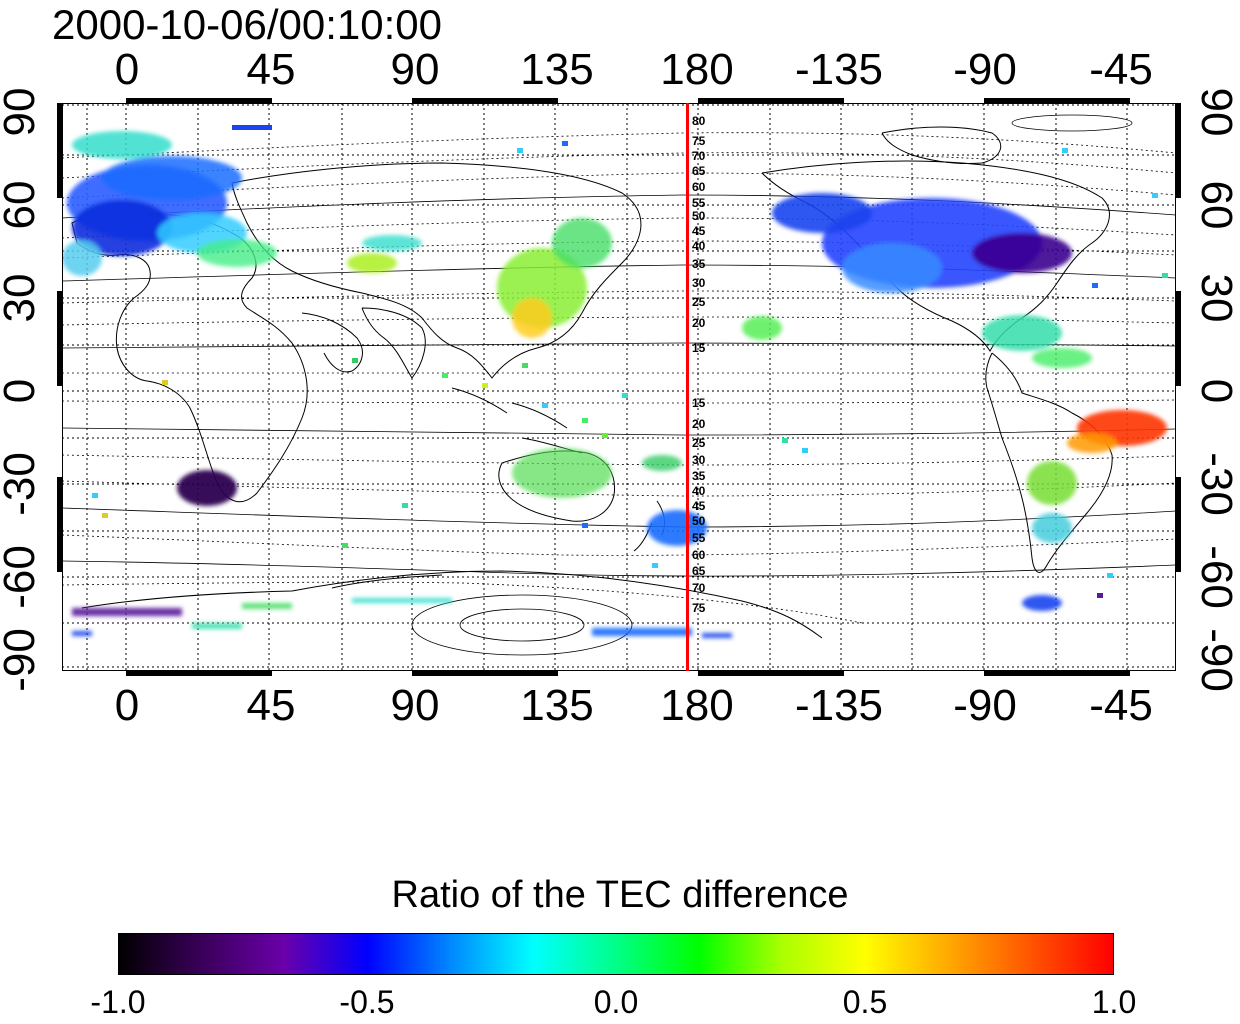 The height and width of the screenshot is (1024, 1240). Describe the element at coordinates (271, 69) in the screenshot. I see `lon-label-top: 45` at that location.